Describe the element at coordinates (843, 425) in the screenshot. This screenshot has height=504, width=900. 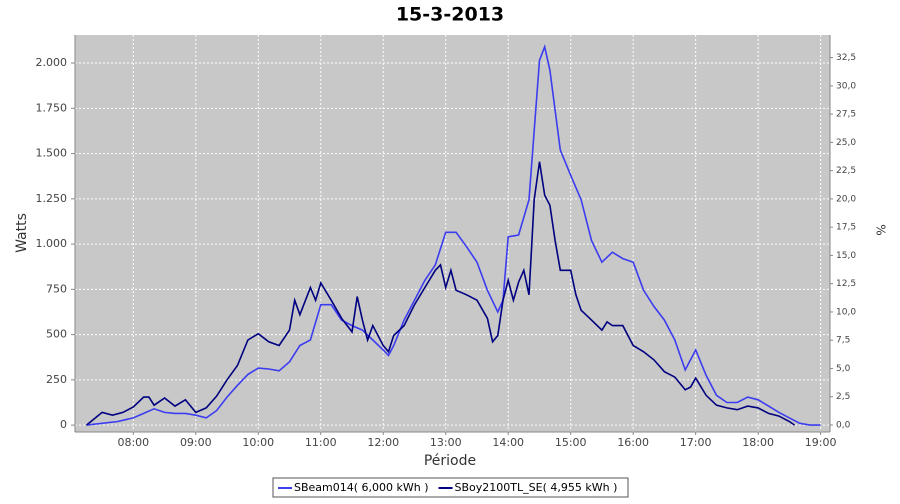
I see `y2-tick-label: 0,0` at that location.